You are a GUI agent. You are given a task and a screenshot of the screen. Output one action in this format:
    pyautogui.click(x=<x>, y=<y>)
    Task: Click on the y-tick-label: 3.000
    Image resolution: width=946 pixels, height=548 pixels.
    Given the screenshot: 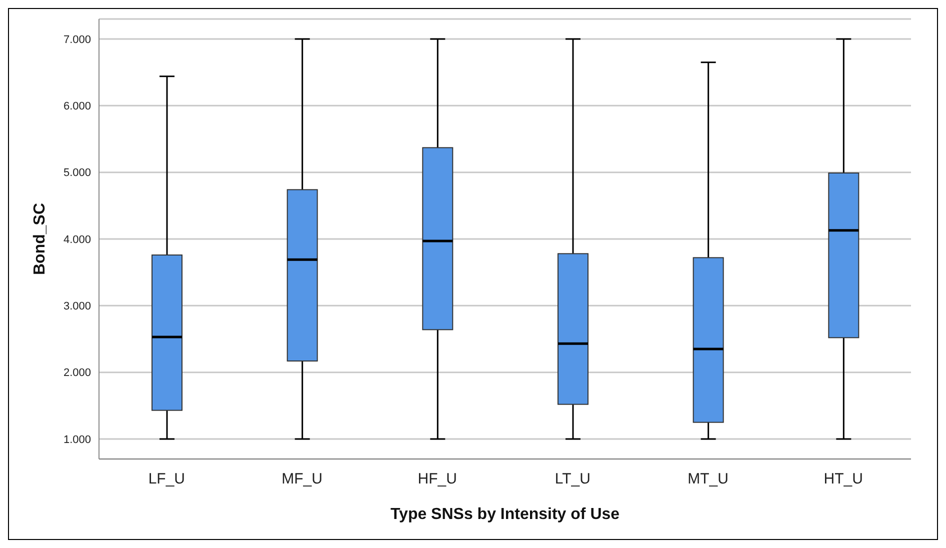 What is the action you would take?
    pyautogui.click(x=77, y=306)
    